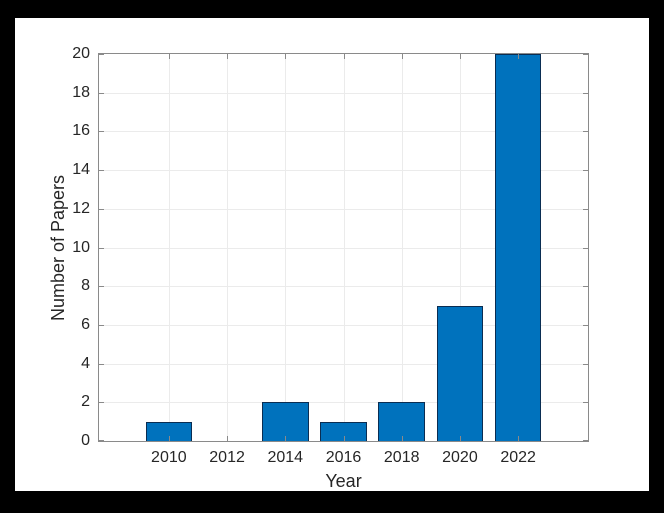  Describe the element at coordinates (169, 457) in the screenshot. I see `x-tick-label: 2010` at that location.